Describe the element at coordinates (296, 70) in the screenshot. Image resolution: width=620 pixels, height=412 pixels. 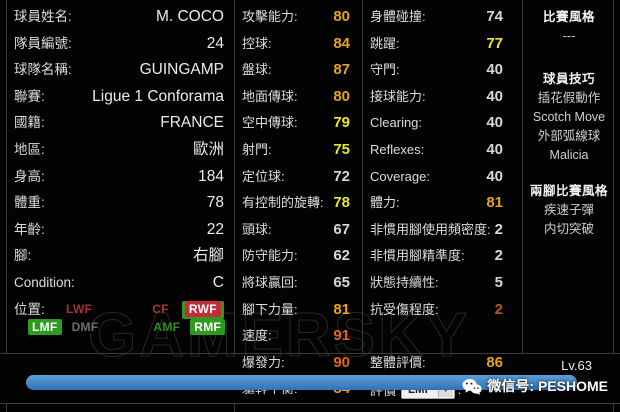
I see `attribute-row: 盤球: 87` at that location.